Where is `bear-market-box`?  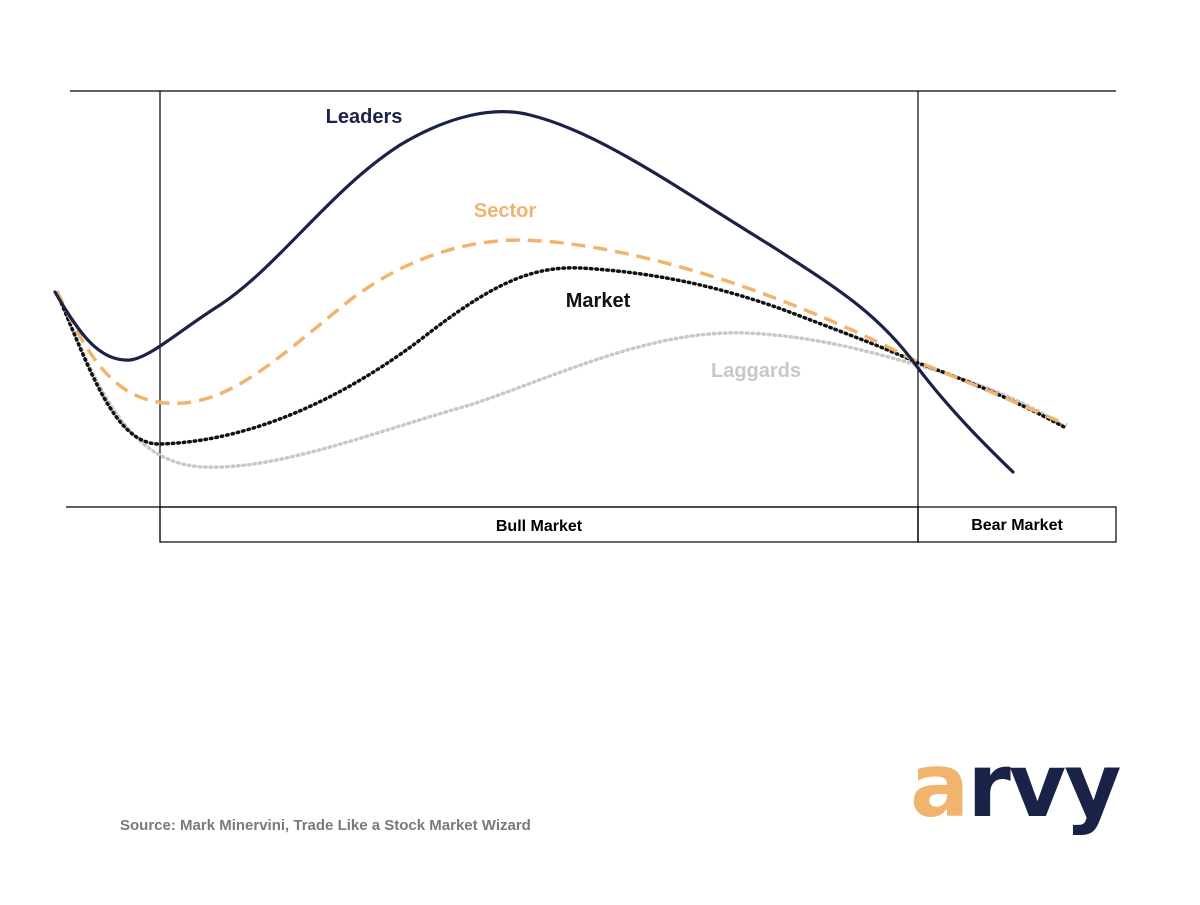
bear-market-box is located at coordinates (1017, 524).